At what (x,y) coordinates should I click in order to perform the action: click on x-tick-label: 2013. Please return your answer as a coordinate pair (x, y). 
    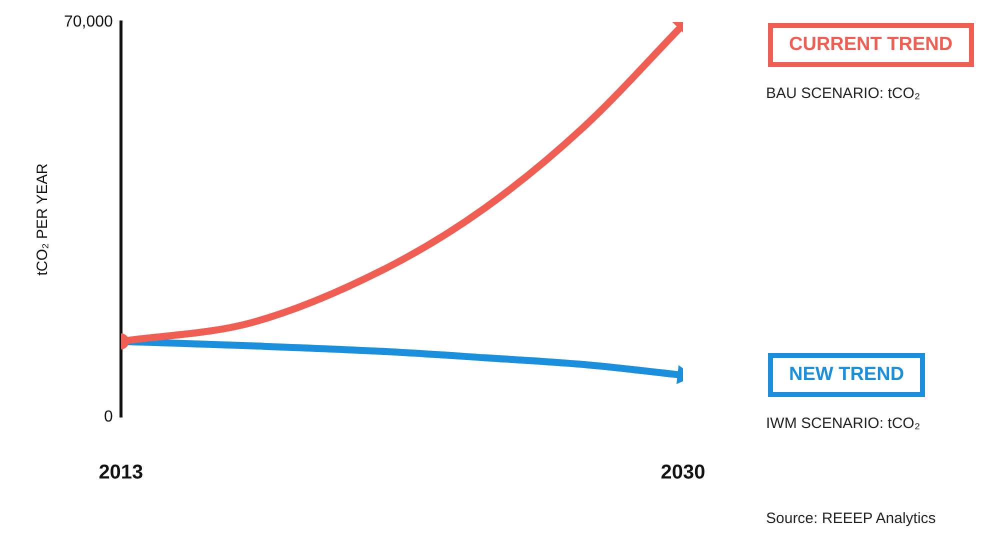
    Looking at the image, I should click on (121, 473).